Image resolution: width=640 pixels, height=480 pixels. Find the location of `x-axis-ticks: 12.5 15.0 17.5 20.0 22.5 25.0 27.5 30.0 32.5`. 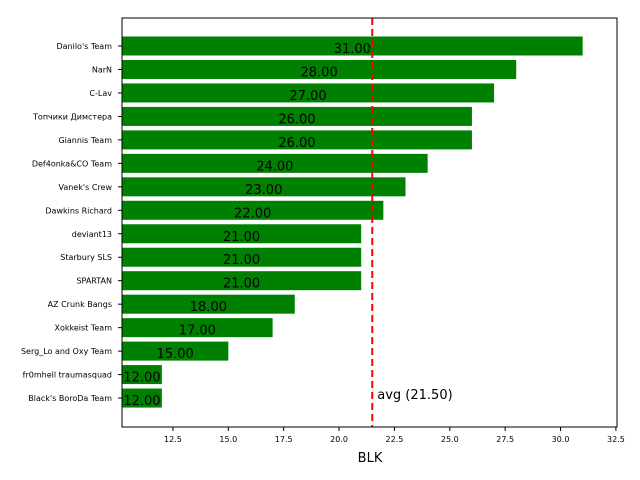

x-axis-ticks: 12.5 15.0 17.5 20.0 22.5 25.0 27.5 30.0 32.5 is located at coordinates (394, 435).